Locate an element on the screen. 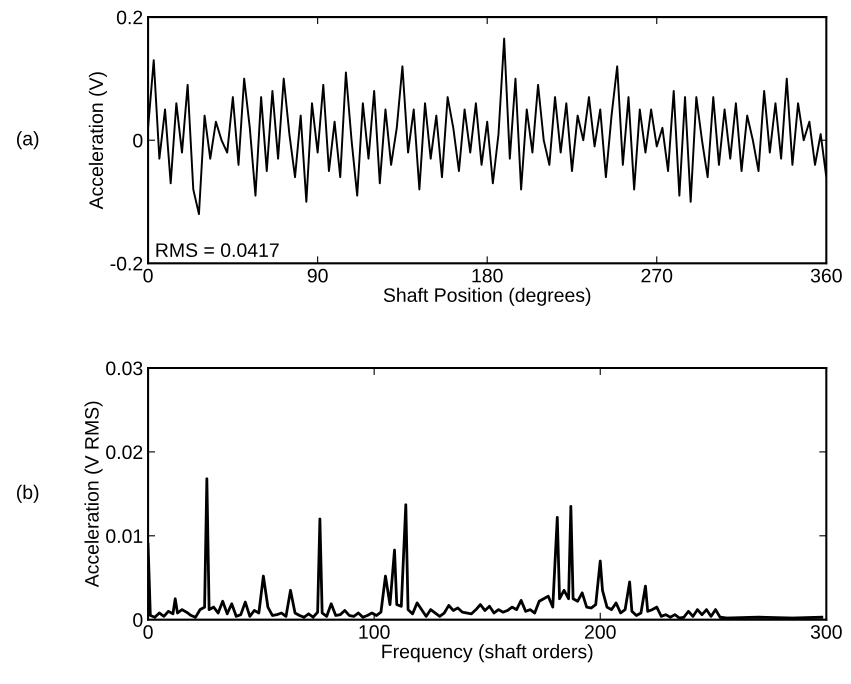 This screenshot has width=851, height=684. x-tick-label: 100 is located at coordinates (374, 632).